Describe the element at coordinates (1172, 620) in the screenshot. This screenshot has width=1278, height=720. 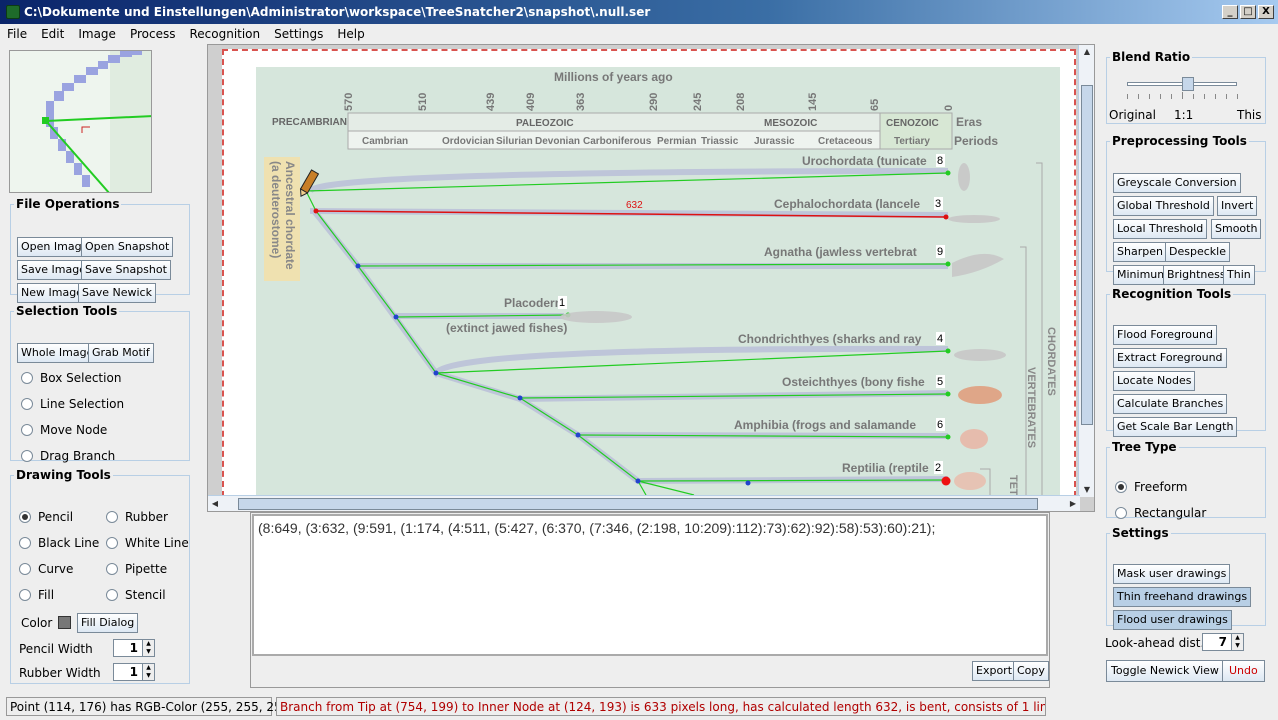
I see `flood-user-drawings-toggle: Flood user drawings` at that location.